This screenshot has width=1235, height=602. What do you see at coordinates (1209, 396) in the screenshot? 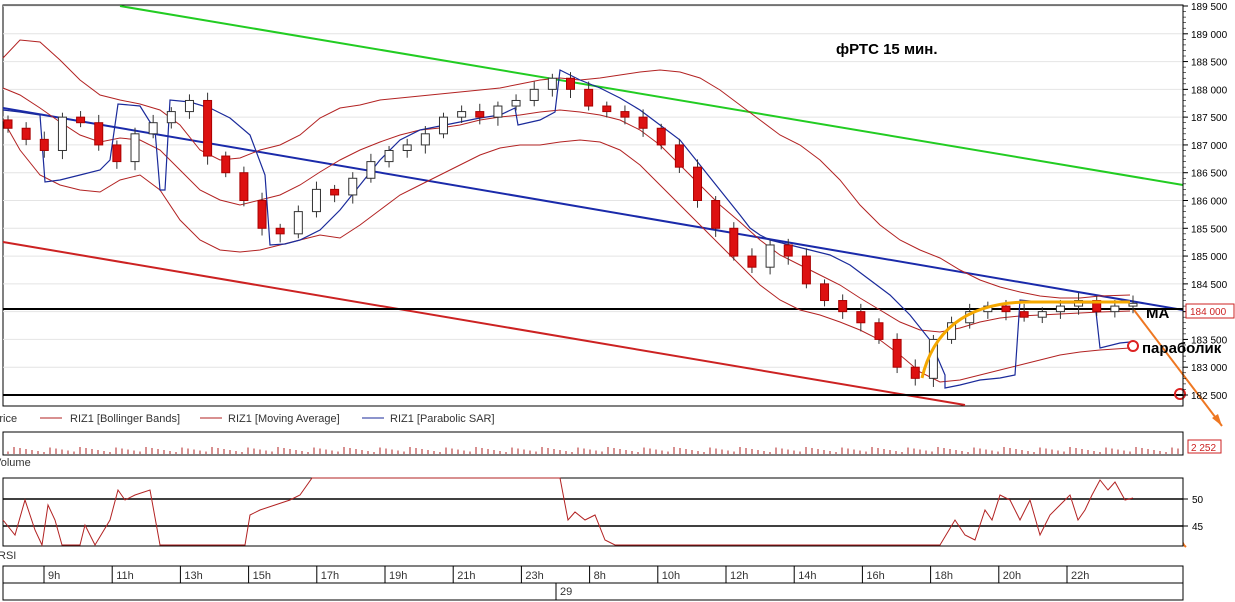
I see `price-tick-label: 182 500` at bounding box center [1209, 396].